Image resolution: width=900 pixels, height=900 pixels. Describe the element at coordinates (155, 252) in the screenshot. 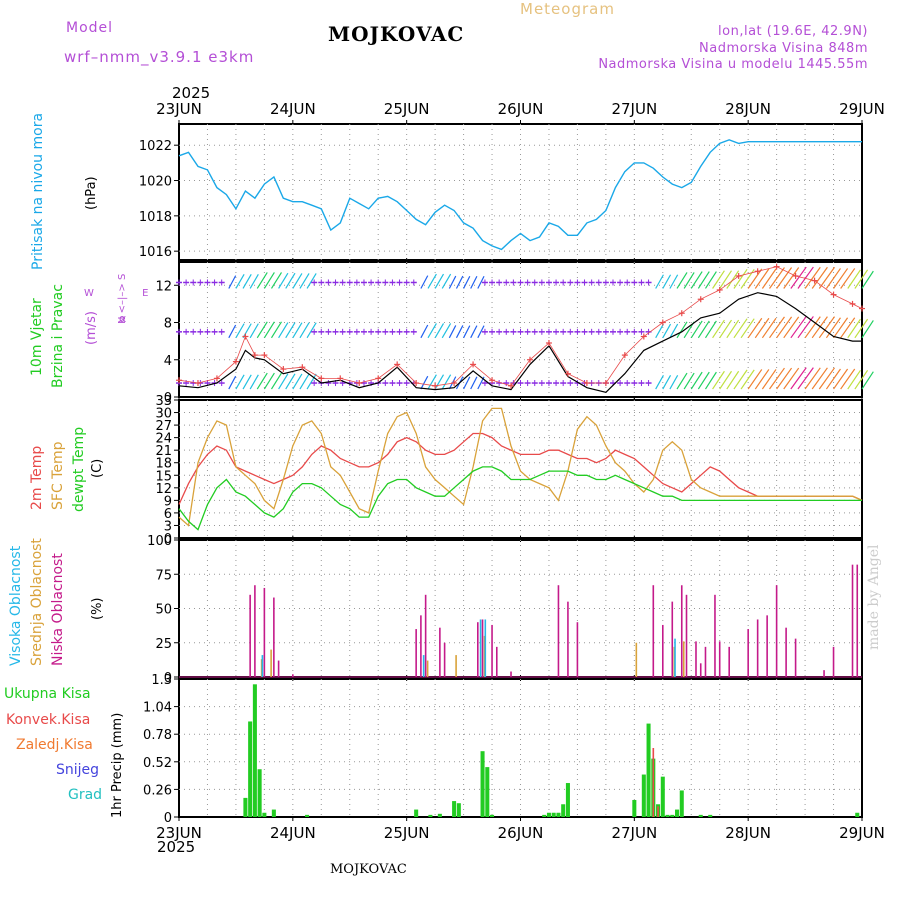

I see `y-tick-label: 1016` at that location.